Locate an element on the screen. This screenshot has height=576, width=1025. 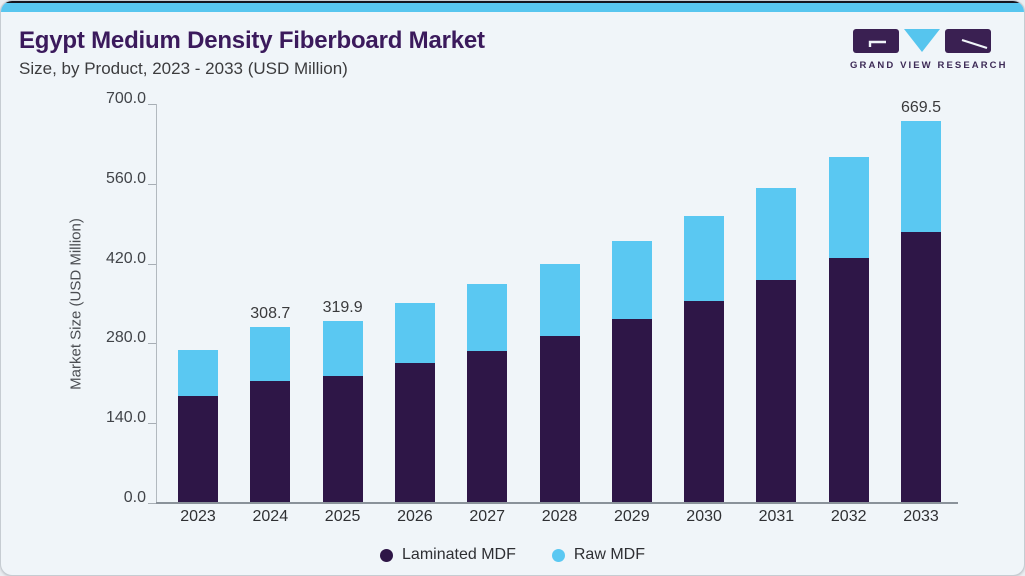
x-tick-label-2028: 2028 is located at coordinates (559, 516).